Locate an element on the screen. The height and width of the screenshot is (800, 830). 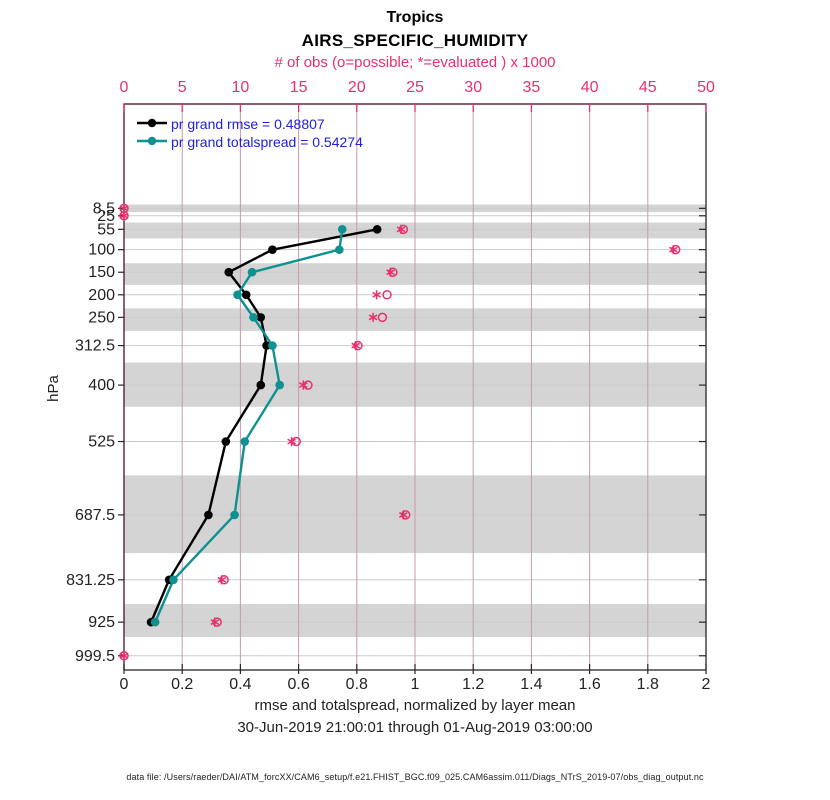
bottom-tick-label: 1.4 is located at coordinates (531, 684).